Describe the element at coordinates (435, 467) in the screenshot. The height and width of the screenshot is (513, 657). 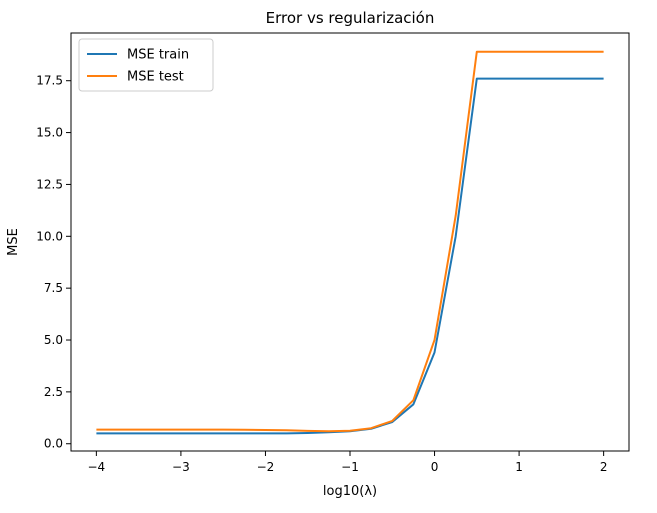
I see `x-tick-label: 0` at that location.